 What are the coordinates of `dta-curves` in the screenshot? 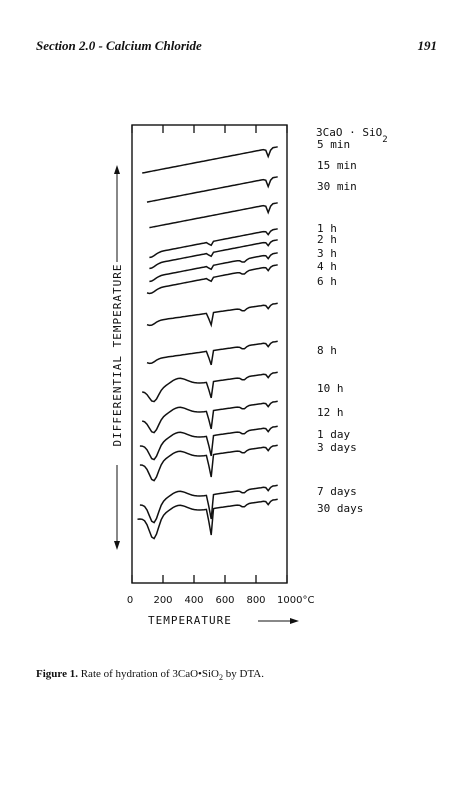 It's located at (207, 343).